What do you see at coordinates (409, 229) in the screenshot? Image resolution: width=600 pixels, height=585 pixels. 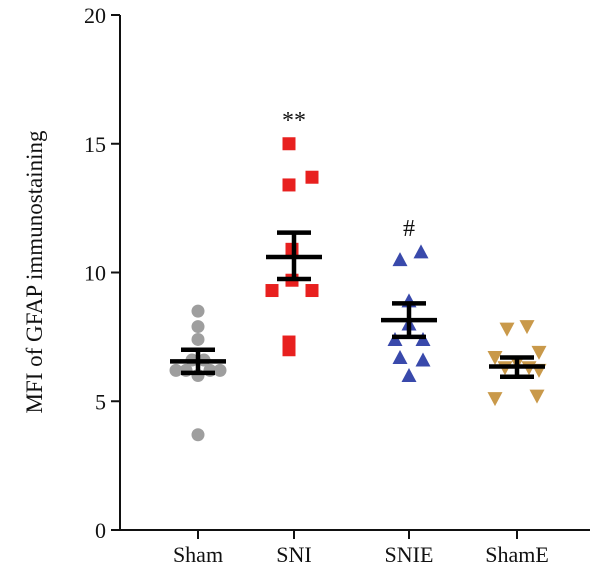 I see `significance-mark-snie: #` at bounding box center [409, 229].